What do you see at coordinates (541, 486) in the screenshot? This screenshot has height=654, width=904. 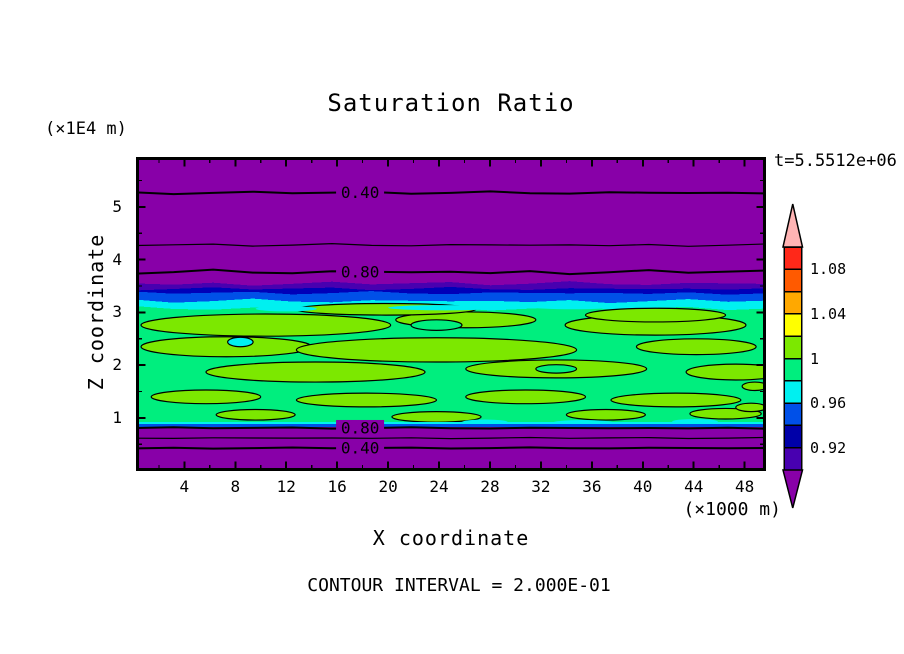 I see `x-tick-label: 32` at bounding box center [541, 486].